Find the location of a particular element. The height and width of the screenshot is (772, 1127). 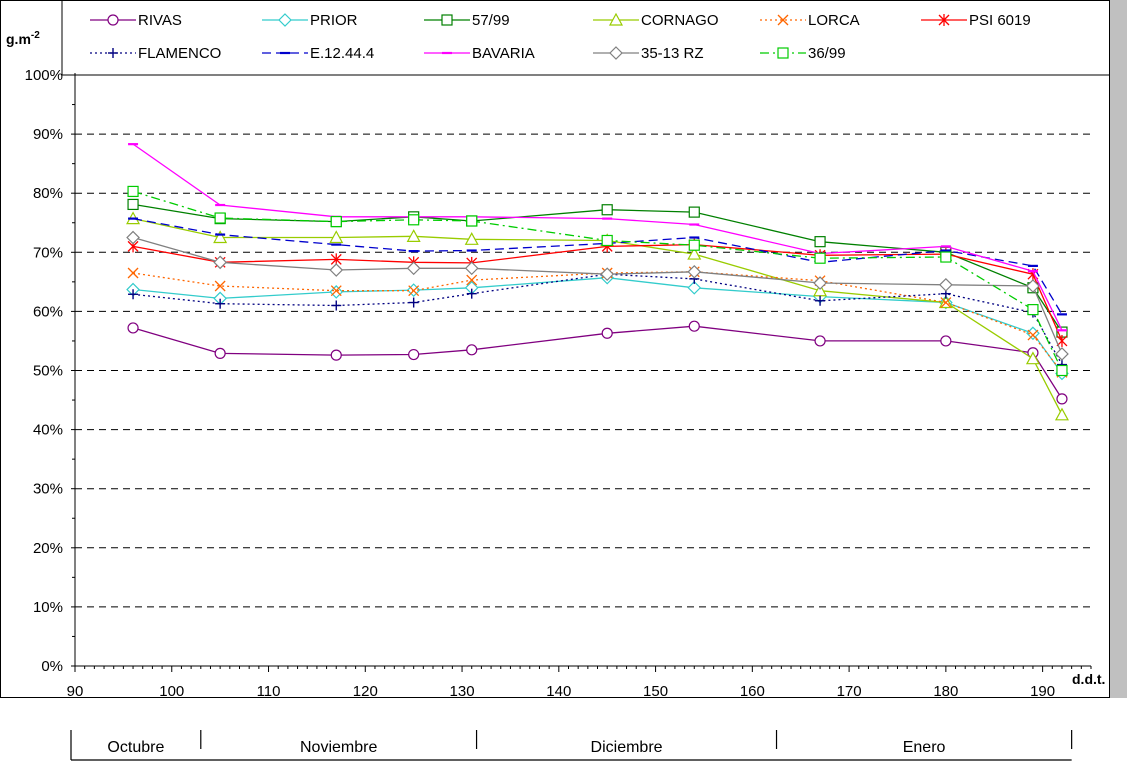

month-label: Octubre is located at coordinates (135, 747).